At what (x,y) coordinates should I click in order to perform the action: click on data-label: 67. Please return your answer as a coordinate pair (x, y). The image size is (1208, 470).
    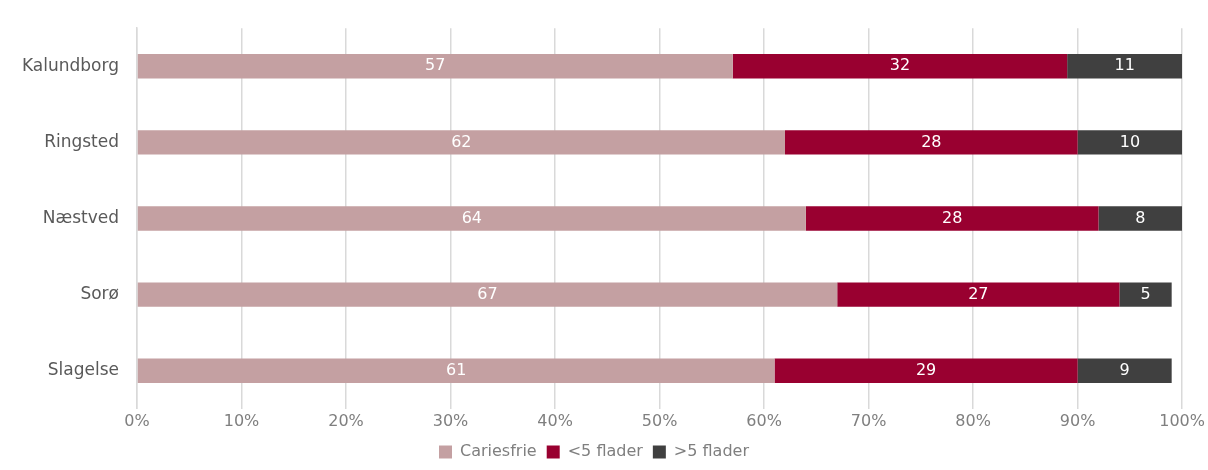
    Looking at the image, I should click on (487, 293).